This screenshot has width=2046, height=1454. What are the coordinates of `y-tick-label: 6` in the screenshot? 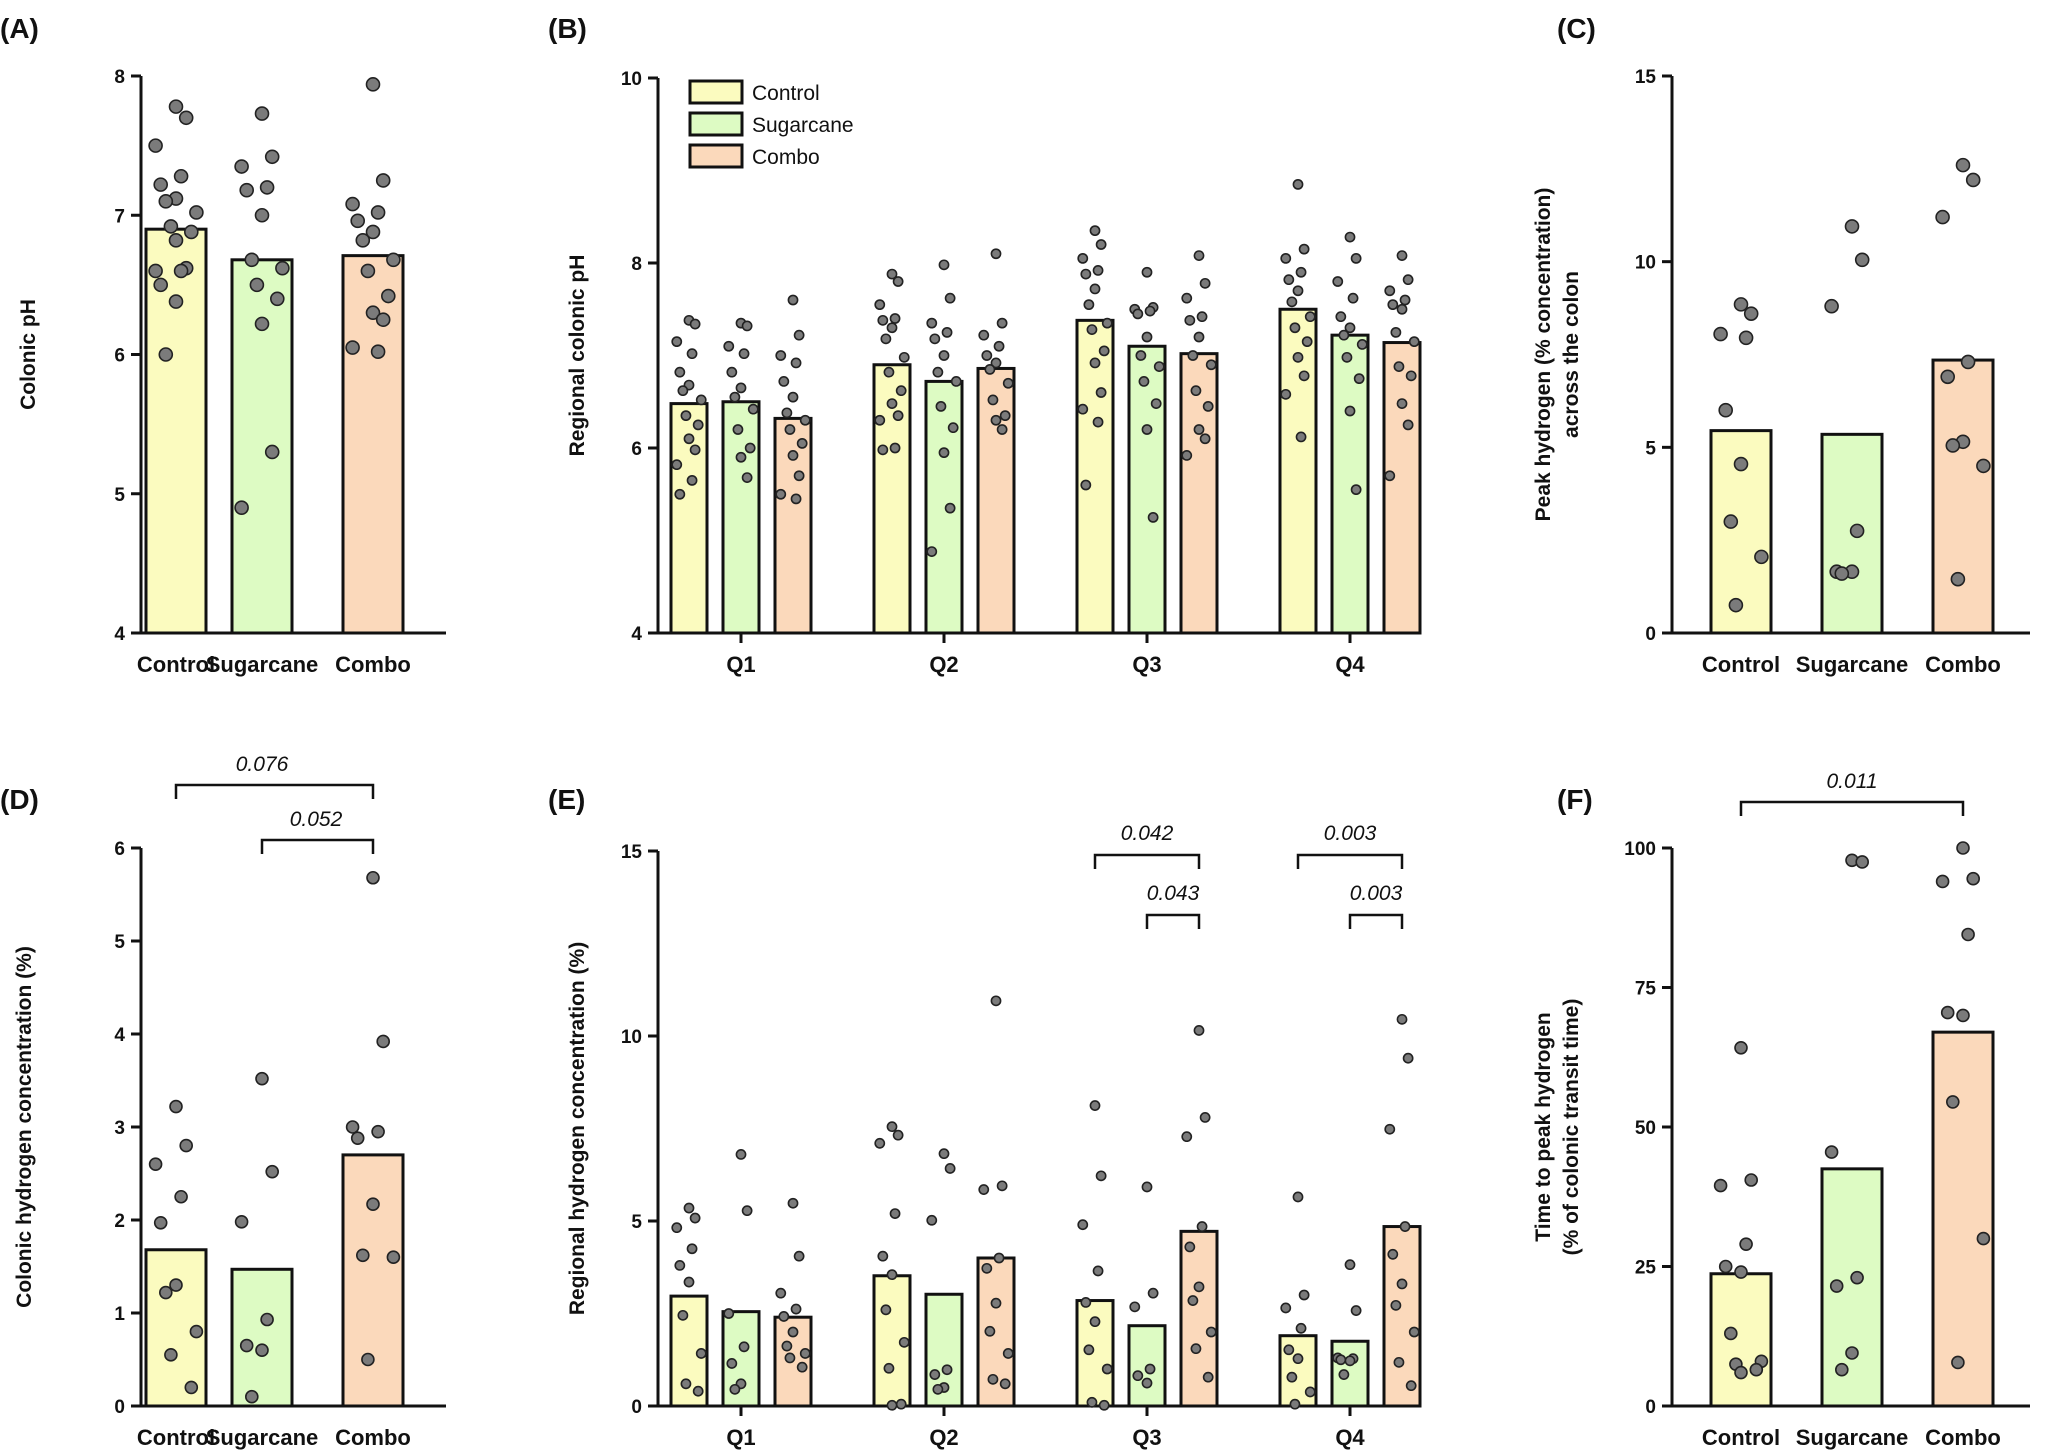 It's located at (636, 449).